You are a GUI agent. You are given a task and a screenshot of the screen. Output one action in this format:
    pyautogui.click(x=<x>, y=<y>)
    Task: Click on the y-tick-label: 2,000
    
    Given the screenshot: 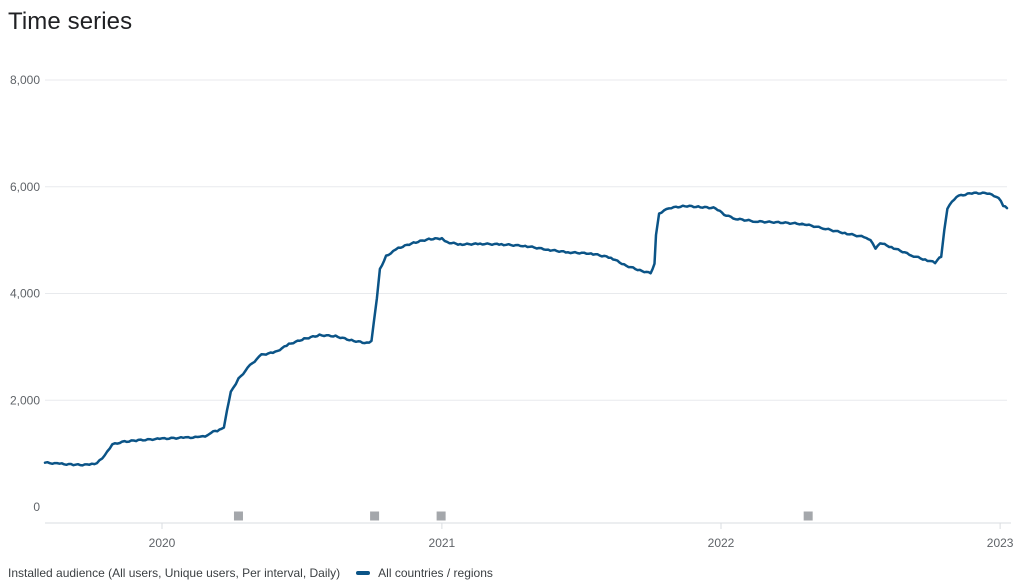 What is the action you would take?
    pyautogui.click(x=25, y=400)
    